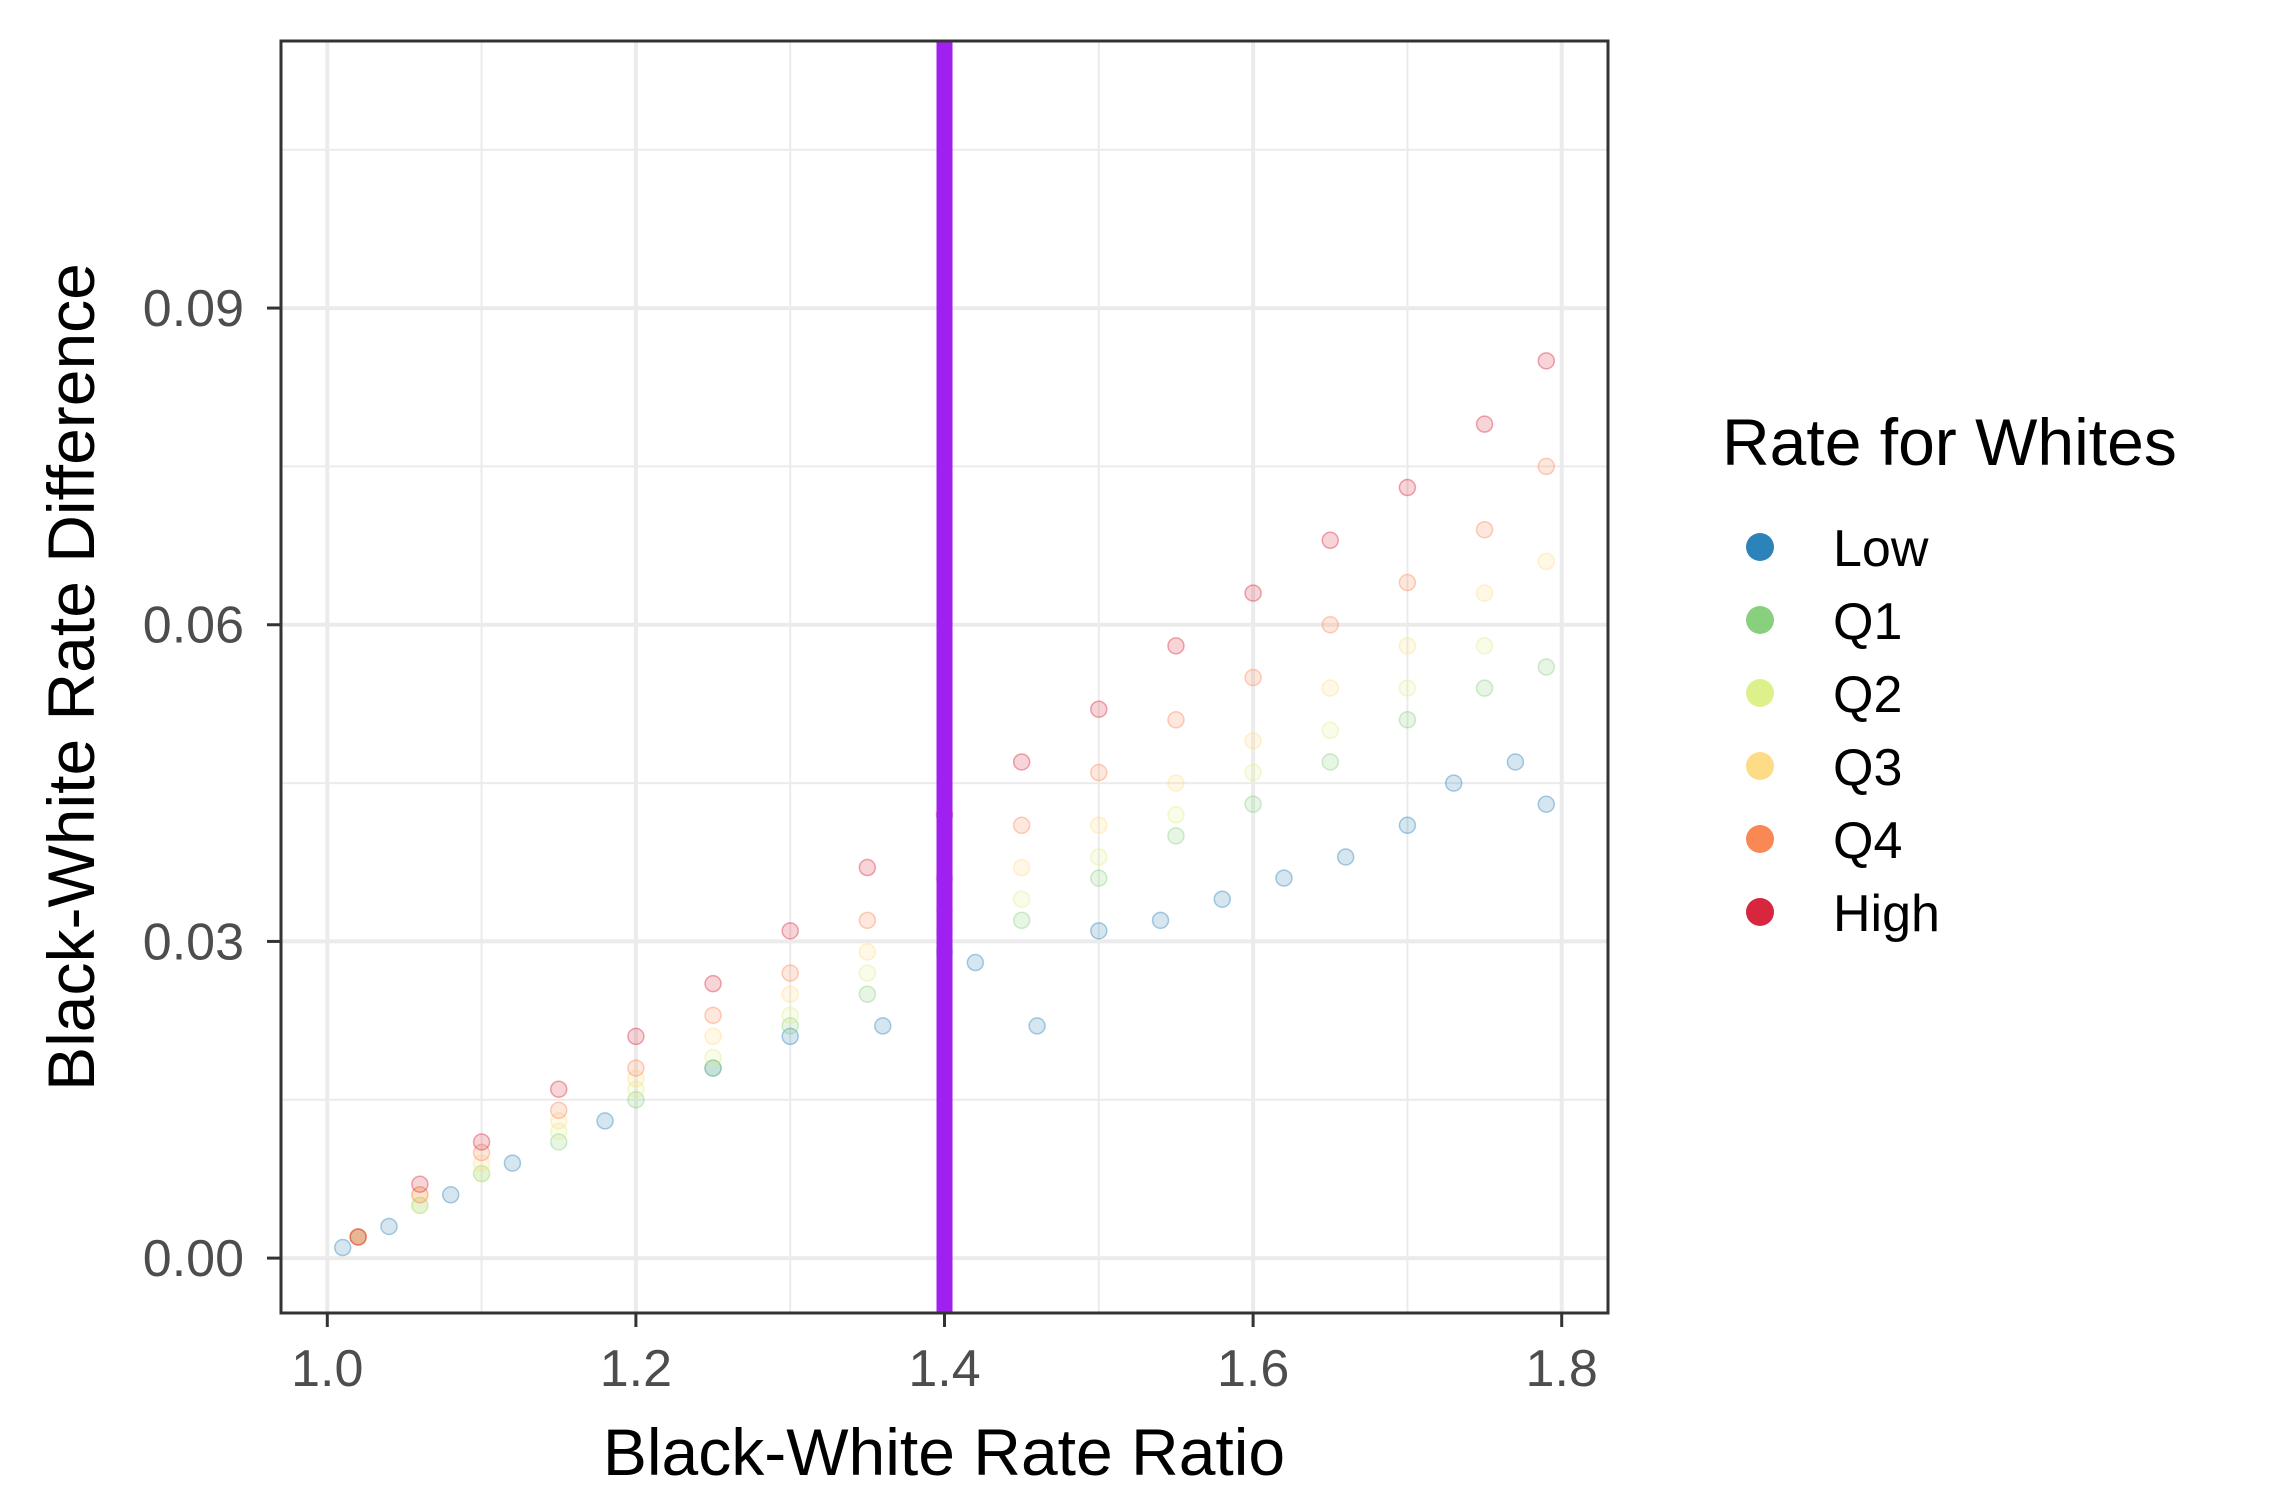 The image size is (2296, 1509). Describe the element at coordinates (193, 309) in the screenshot. I see `y-tick-label: 0.09` at that location.